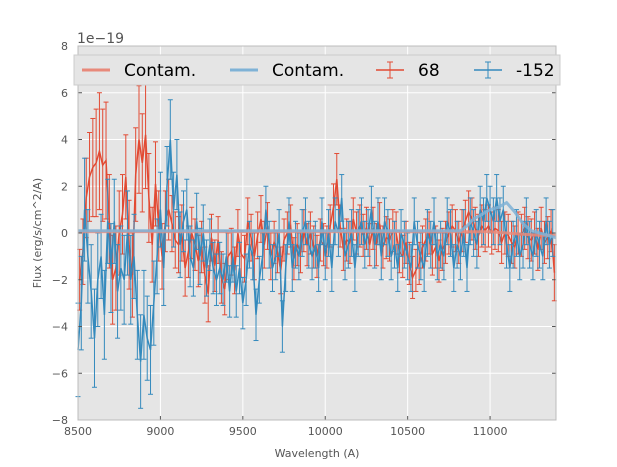 This screenshot has width=617, height=467. What do you see at coordinates (64, 140) in the screenshot?
I see `y-tick-label: 4` at bounding box center [64, 140].